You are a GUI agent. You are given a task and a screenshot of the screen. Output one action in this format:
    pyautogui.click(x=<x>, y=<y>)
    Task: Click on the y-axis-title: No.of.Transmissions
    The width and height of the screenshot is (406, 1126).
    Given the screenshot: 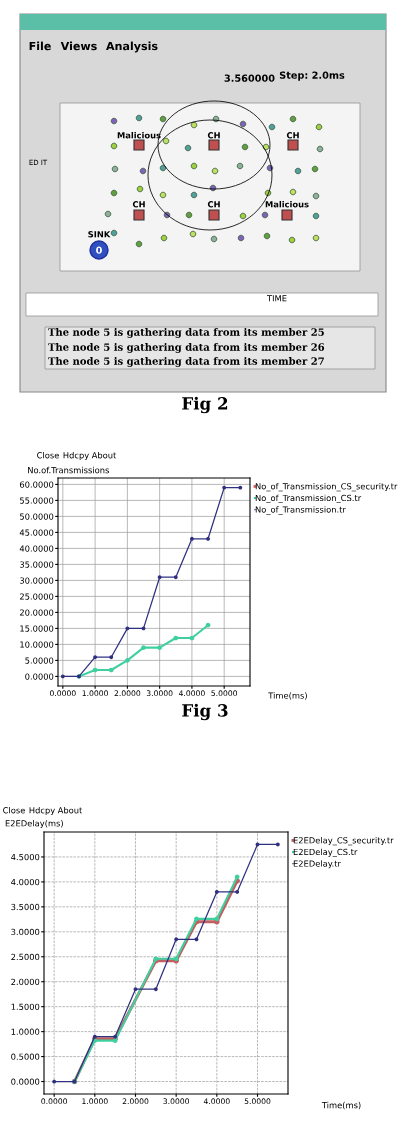 What is the action you would take?
    pyautogui.click(x=68, y=470)
    